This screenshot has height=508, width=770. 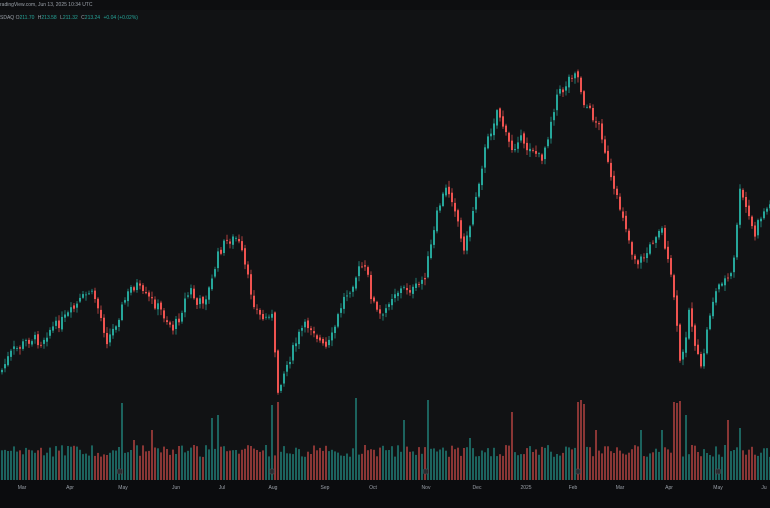 What do you see at coordinates (385, 494) in the screenshot?
I see `time-axis` at bounding box center [385, 494].